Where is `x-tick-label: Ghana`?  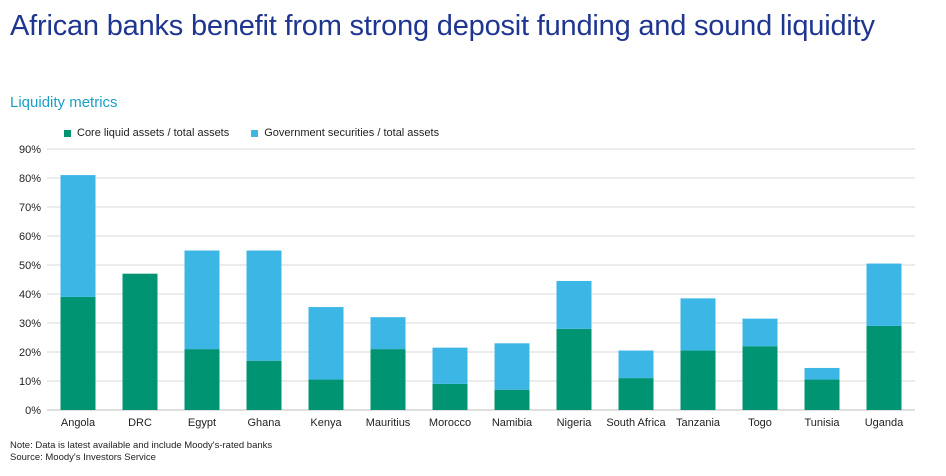 x-tick-label: Ghana is located at coordinates (264, 423).